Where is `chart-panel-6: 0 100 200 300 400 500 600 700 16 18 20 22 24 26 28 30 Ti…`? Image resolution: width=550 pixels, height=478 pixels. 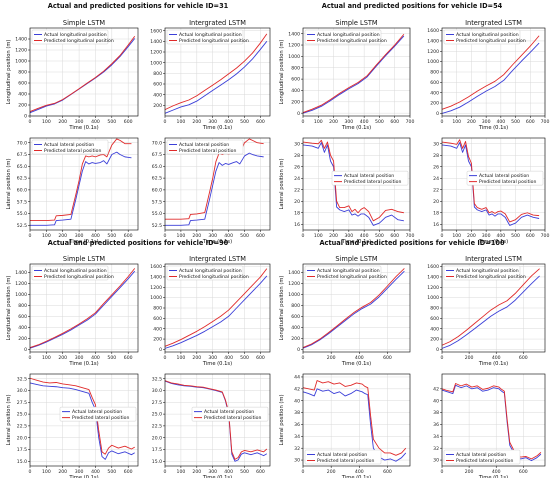 chart-panel-6: 0 100 200 300 400 500 600 700 16 18 20 22 24 26 28 30 Ti… is located at coordinates (346, 191).